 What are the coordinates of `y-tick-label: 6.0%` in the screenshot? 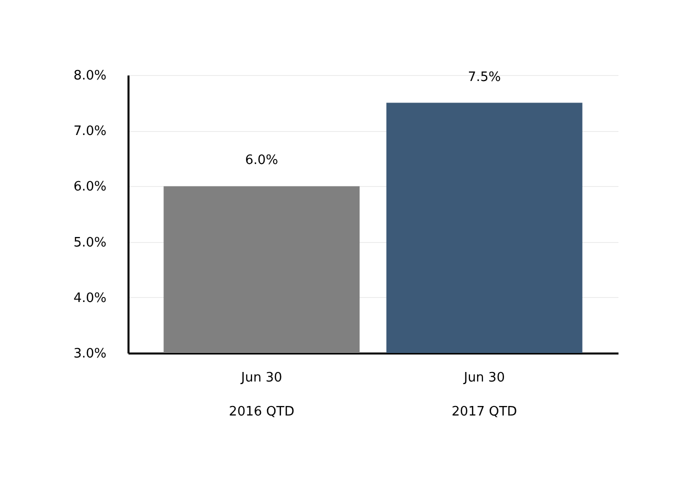 It's located at (89, 187).